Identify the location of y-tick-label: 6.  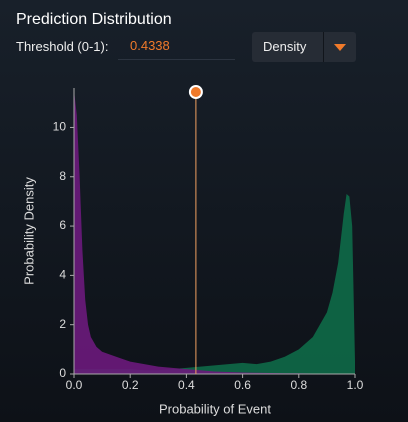
(62, 225).